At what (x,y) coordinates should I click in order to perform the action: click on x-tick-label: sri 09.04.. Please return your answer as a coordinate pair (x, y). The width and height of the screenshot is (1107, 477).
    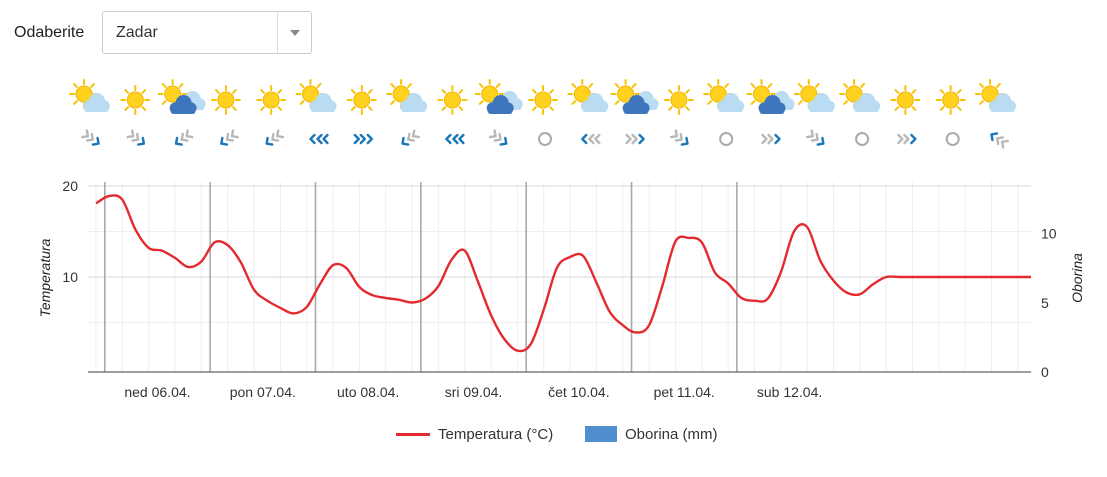
    Looking at the image, I should click on (474, 392).